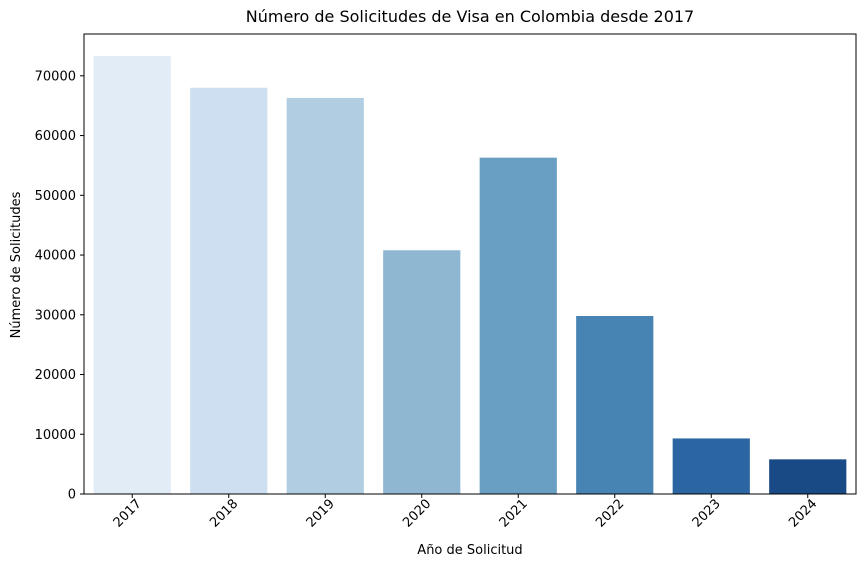  I want to click on y-tick-label: 20000, so click(55, 375).